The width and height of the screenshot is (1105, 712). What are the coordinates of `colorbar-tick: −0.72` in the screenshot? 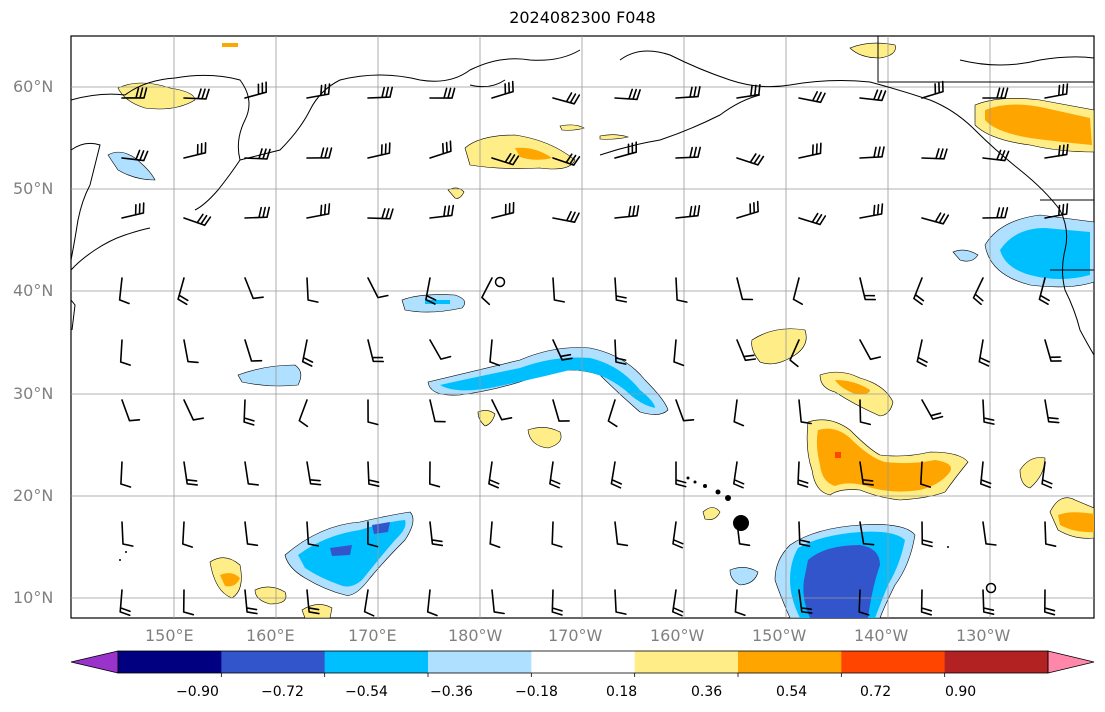 It's located at (282, 692).